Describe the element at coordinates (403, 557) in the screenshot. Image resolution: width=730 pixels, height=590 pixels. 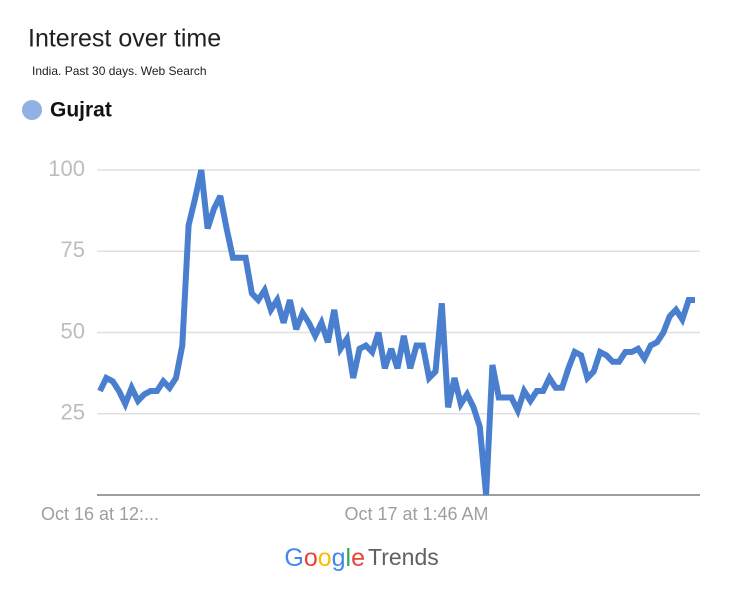
I see `footer-product: Trends` at that location.